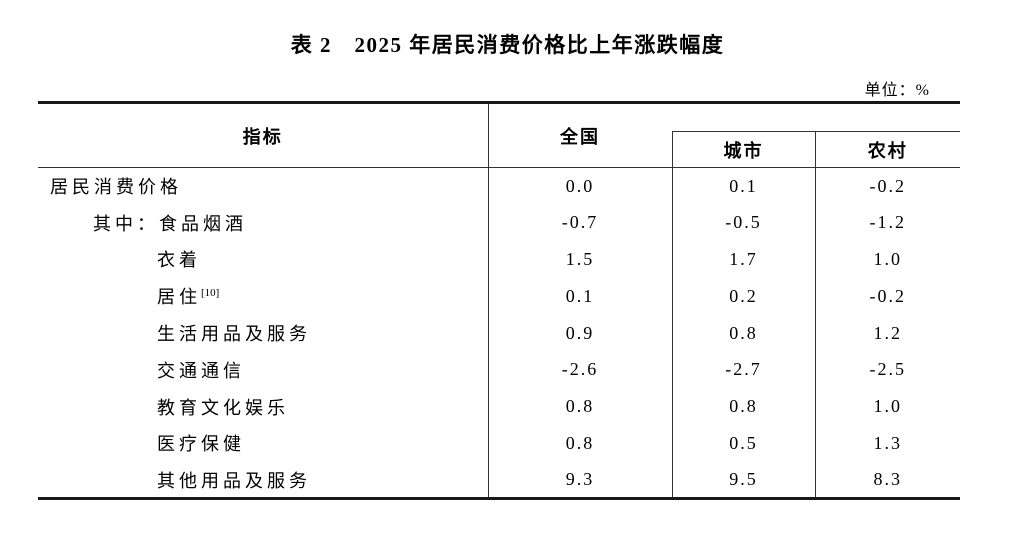 This screenshot has width=1015, height=541. What do you see at coordinates (887, 369) in the screenshot?
I see `cell-rural: -2.5` at bounding box center [887, 369].